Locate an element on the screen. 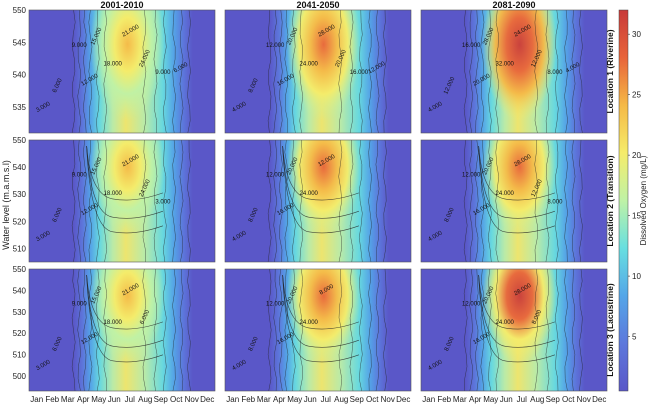 The image size is (651, 404). y-tick-label: 510 is located at coordinates (20, 248).